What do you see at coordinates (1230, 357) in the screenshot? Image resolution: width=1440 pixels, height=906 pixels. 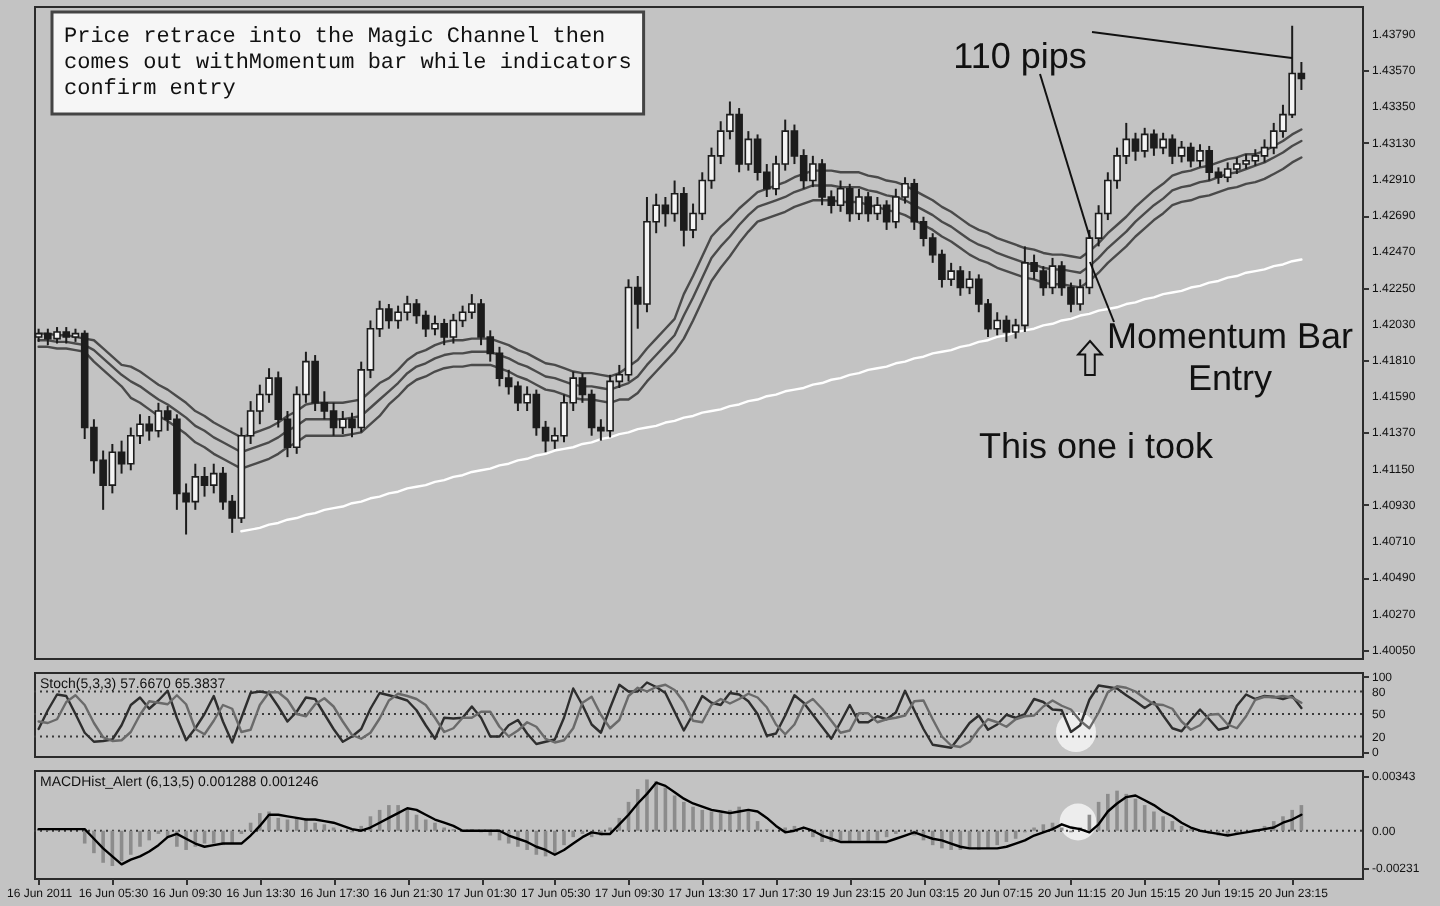 I see `annotation: Momentum Bar Entry` at bounding box center [1230, 357].